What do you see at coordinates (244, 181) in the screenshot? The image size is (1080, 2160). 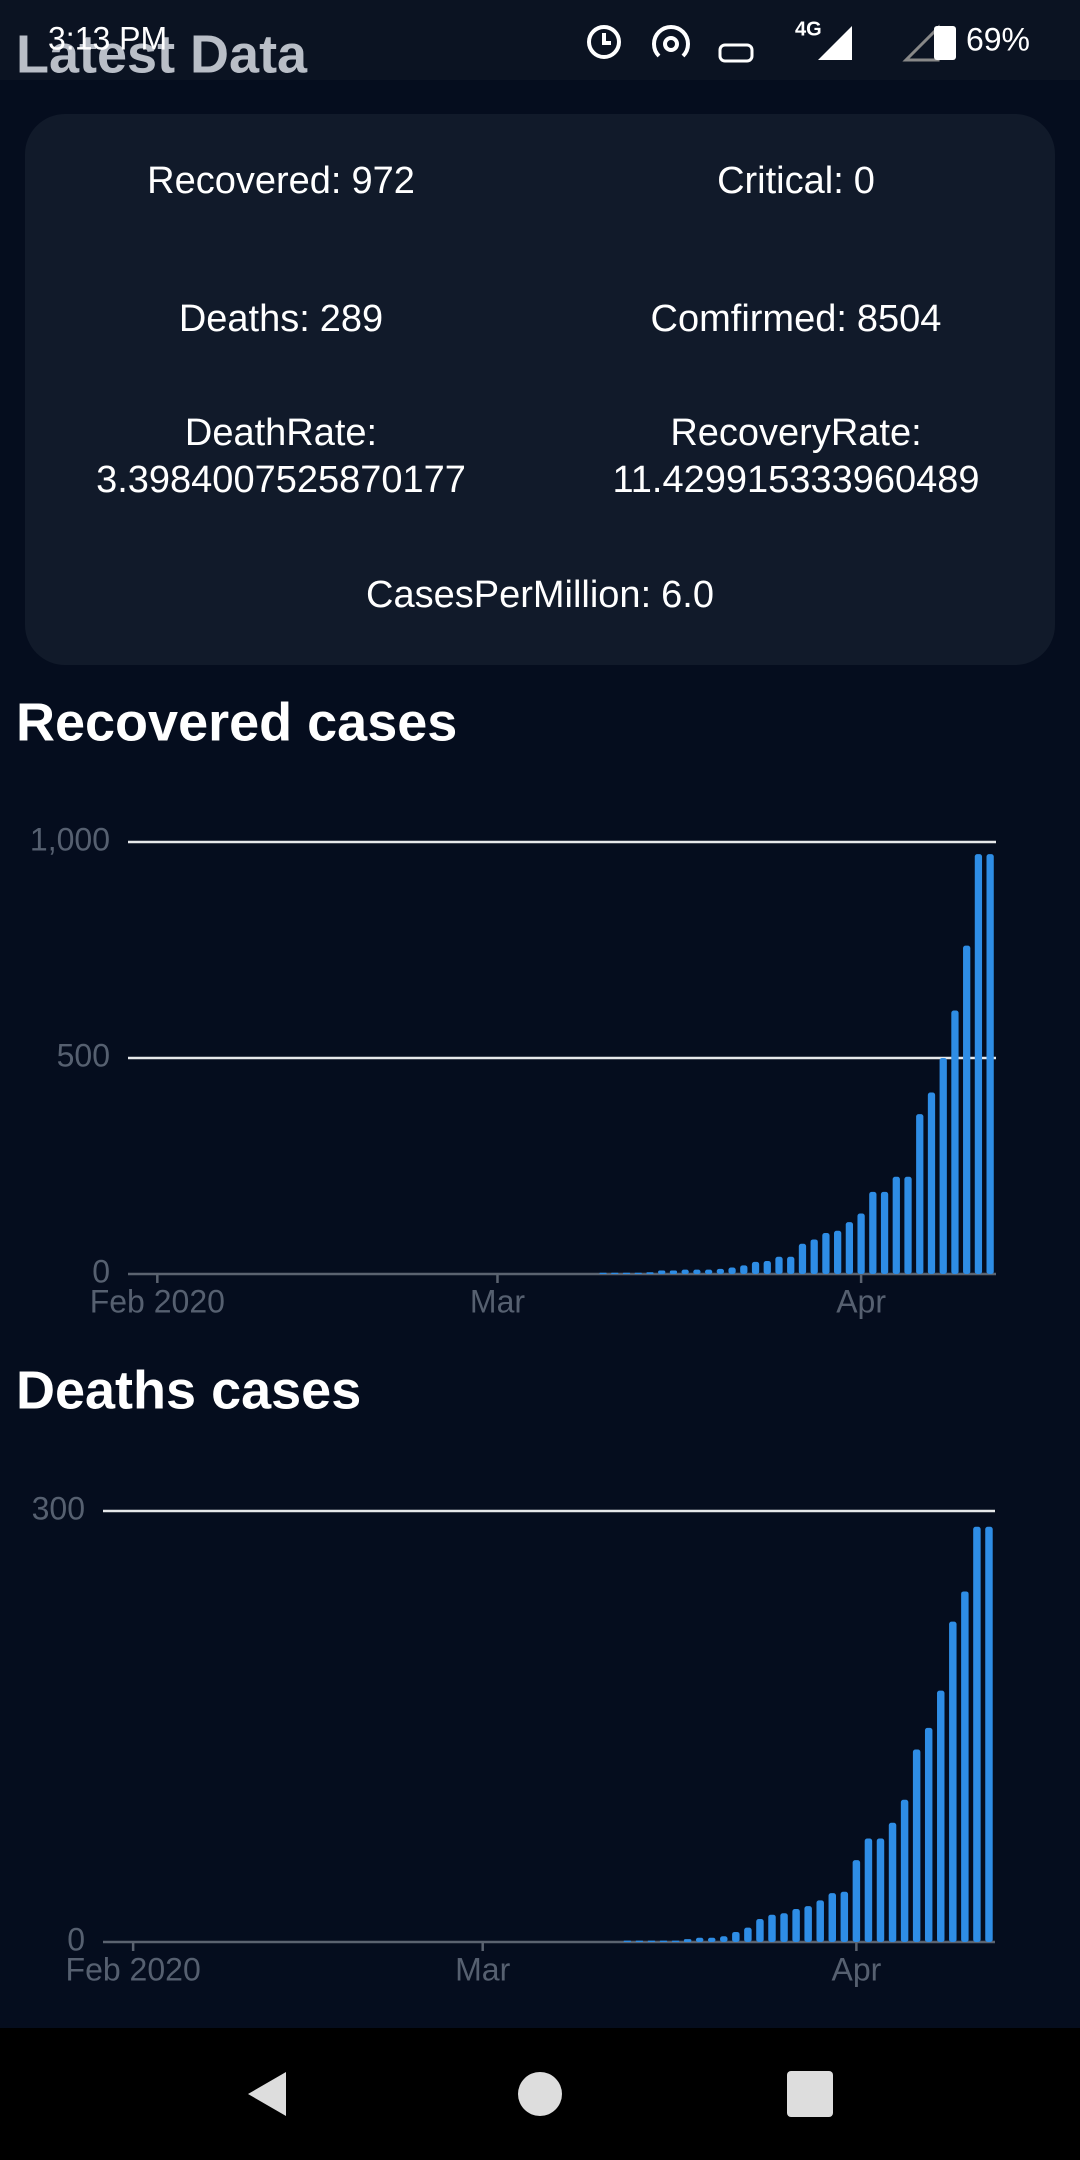 I see `stat-label: Recovered:` at bounding box center [244, 181].